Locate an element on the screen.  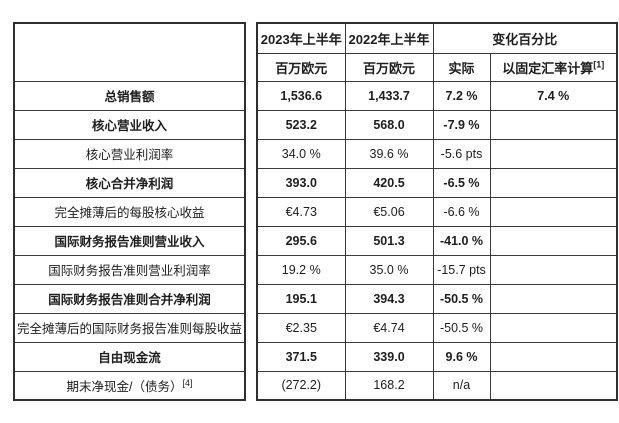
value-row: €4.73 €5.06 -6.6 % is located at coordinates (437, 211).